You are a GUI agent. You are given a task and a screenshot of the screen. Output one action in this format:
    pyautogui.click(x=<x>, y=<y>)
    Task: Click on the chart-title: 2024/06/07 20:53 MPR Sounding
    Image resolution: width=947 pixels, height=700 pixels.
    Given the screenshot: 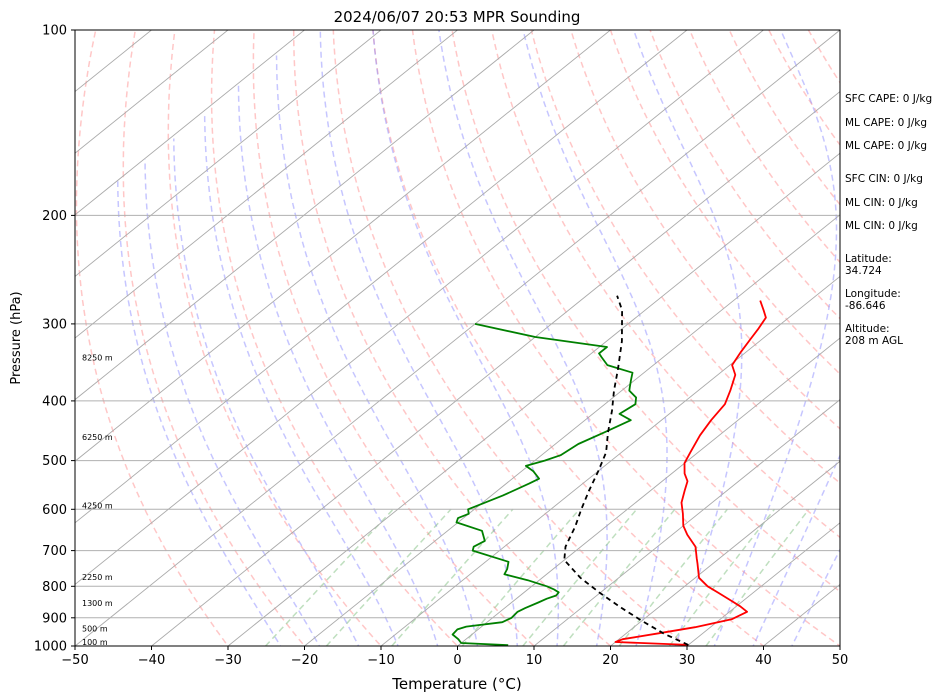 What is the action you would take?
    pyautogui.click(x=457, y=17)
    